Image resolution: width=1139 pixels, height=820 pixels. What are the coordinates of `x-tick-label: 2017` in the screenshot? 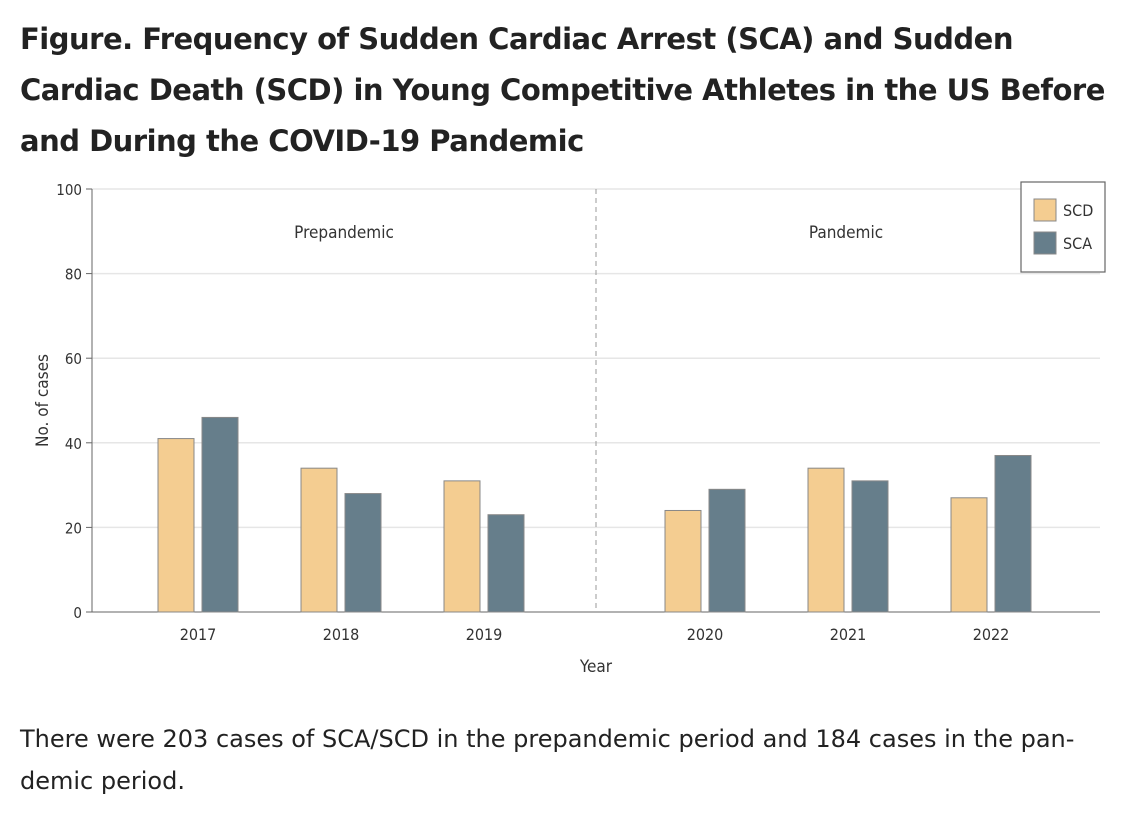 It's located at (198, 634).